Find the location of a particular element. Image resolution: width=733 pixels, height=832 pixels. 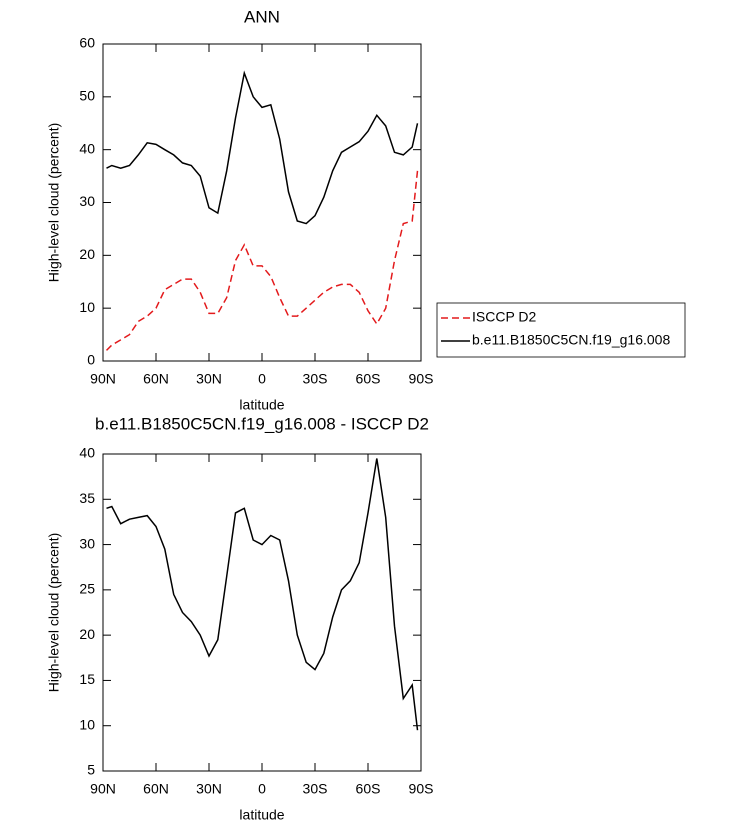

legend-label: b.e11.B1850C5CN.f19_g16.008 is located at coordinates (571, 340).